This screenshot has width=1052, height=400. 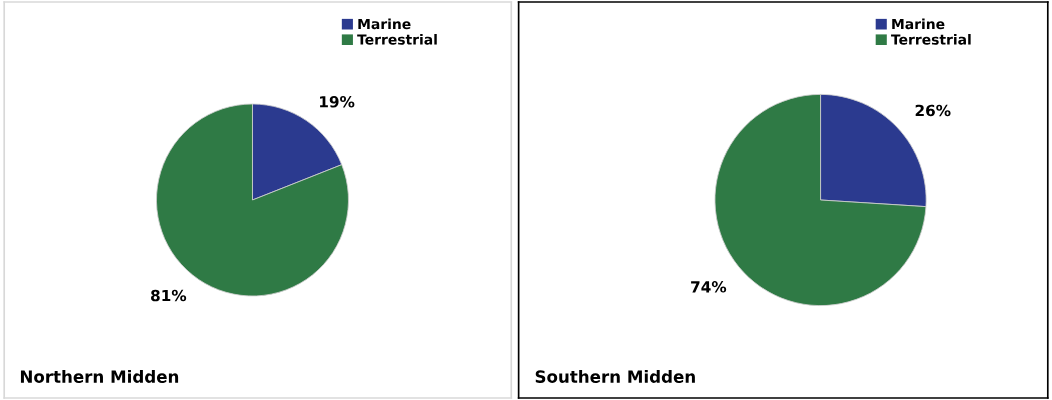 I want to click on data-label: 26%, so click(x=933, y=110).